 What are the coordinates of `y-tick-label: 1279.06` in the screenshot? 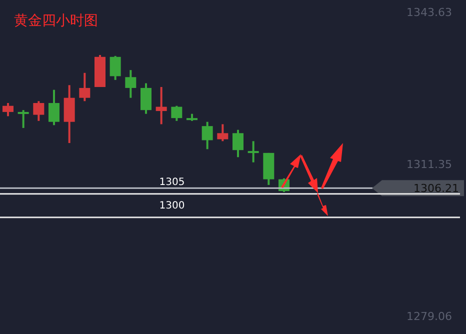 It's located at (429, 316).